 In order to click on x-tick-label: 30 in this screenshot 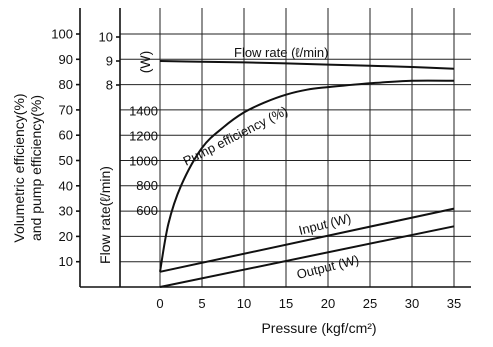, I will do `click(412, 303)`.